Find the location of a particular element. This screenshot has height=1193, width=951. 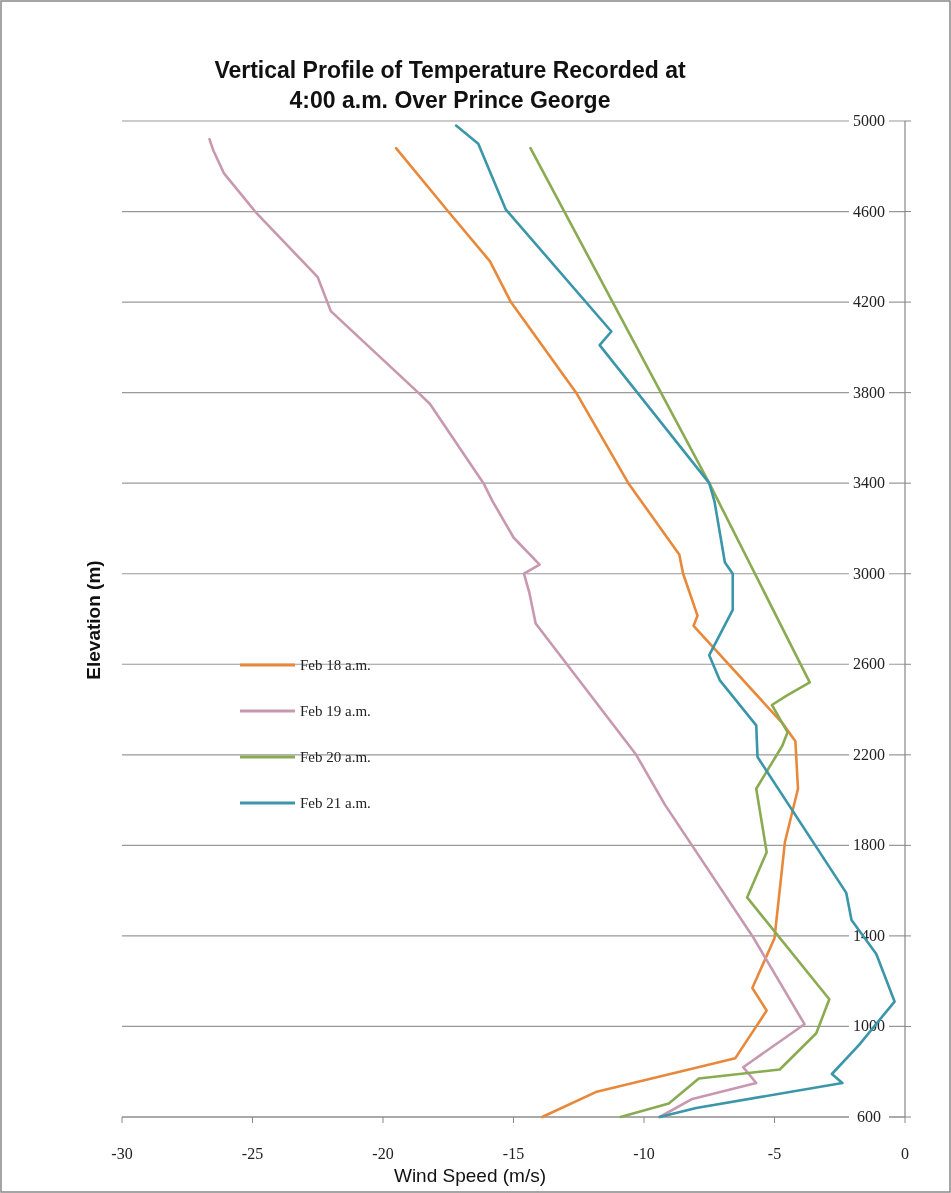

x-tick-label: -15 is located at coordinates (513, 1153).